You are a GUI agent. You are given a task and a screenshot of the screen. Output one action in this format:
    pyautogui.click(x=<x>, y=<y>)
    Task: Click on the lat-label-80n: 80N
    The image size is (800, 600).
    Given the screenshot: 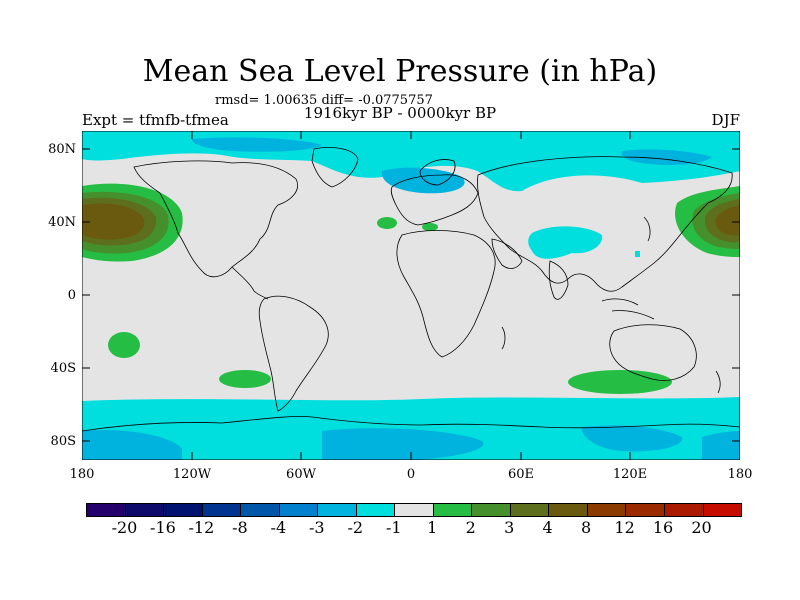 What is the action you would take?
    pyautogui.click(x=62, y=149)
    